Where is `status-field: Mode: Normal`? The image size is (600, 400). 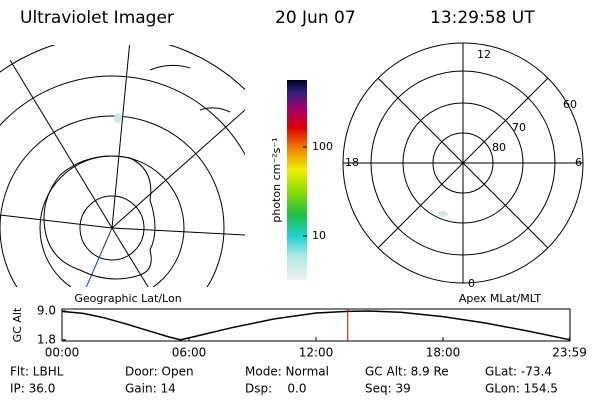
status-field: Mode: Normal is located at coordinates (287, 372).